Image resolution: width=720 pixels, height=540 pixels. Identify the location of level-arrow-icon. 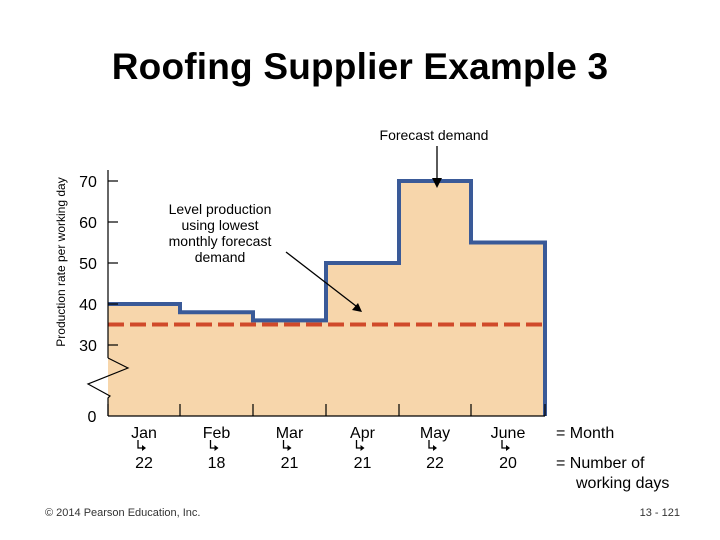
(321, 279).